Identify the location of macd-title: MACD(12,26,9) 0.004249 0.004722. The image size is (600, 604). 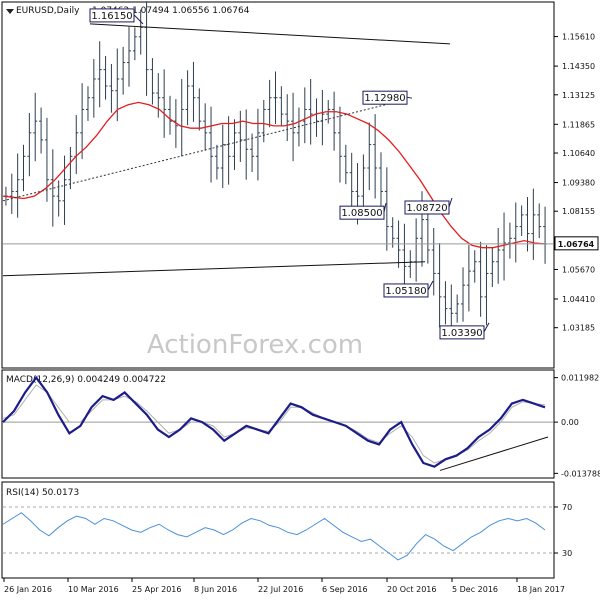
(86, 380).